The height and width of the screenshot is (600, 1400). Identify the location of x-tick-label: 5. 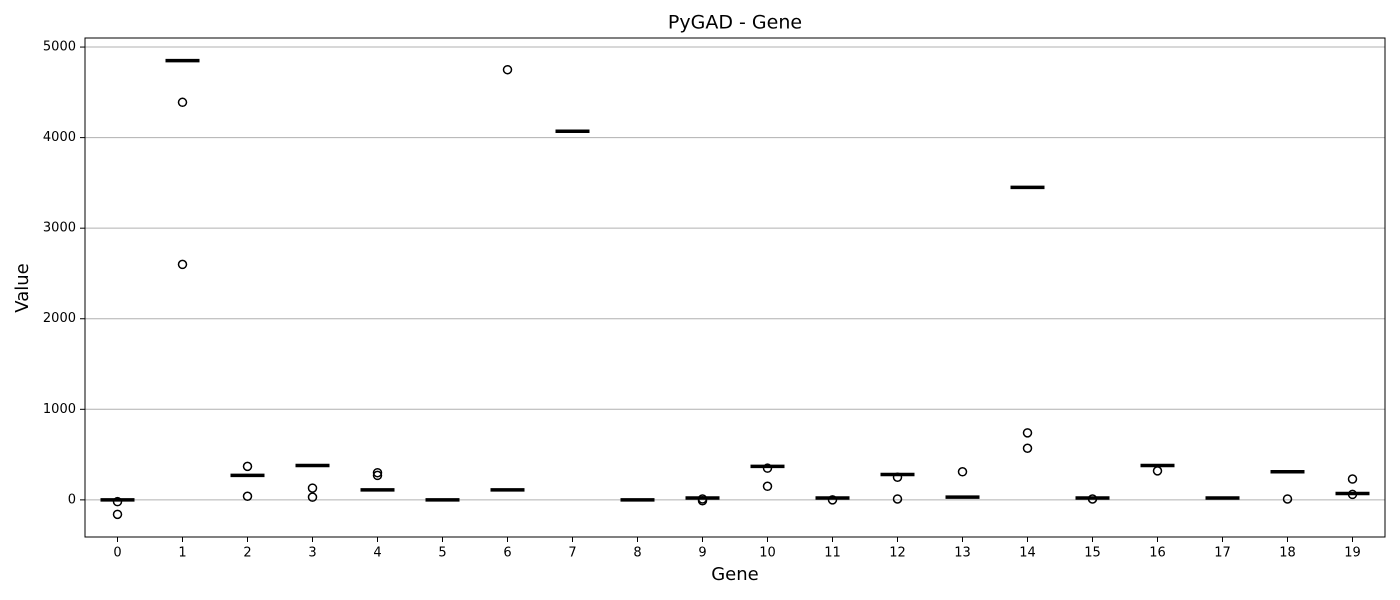
(442, 553).